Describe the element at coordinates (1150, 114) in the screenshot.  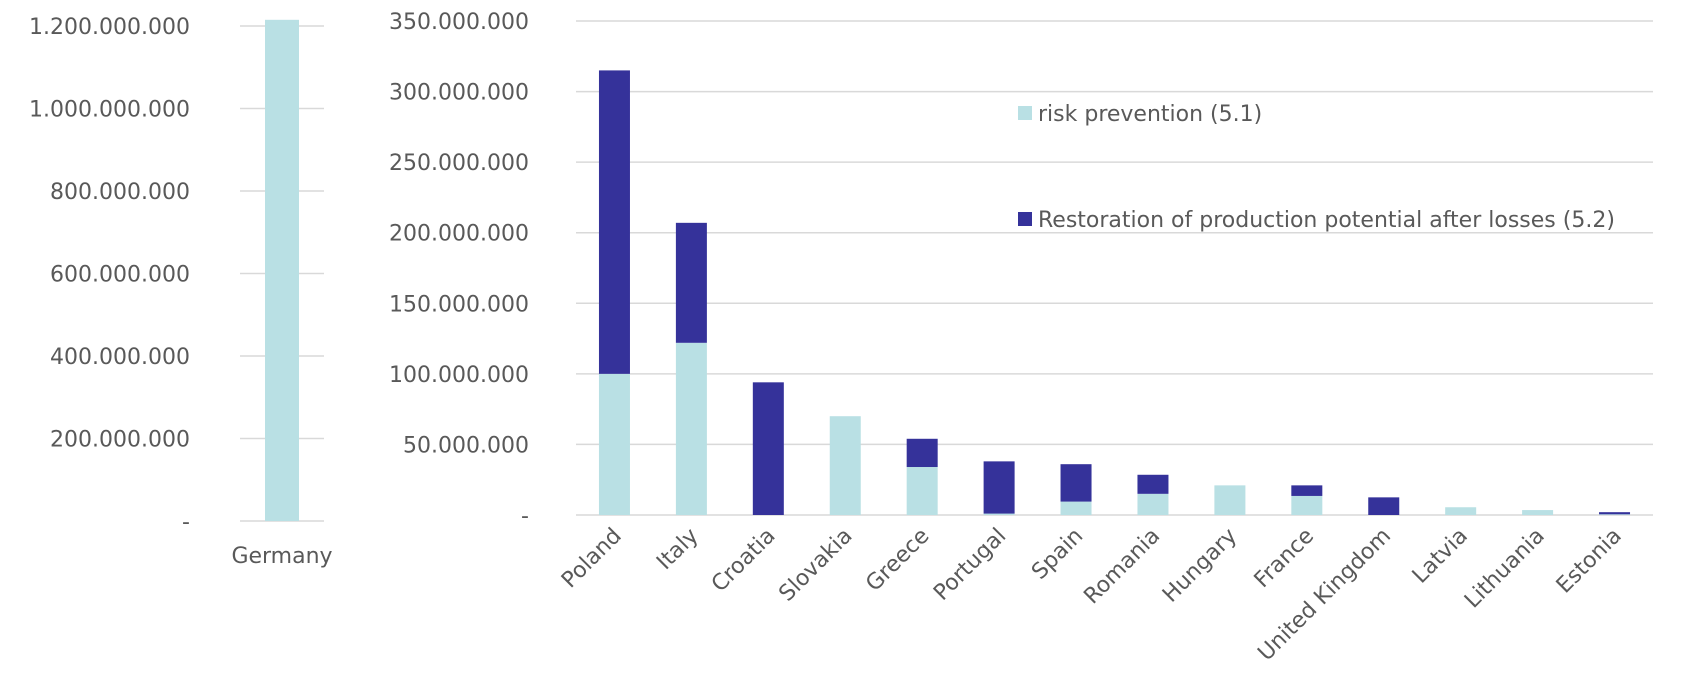
I see `legend-label: risk prevention (5.1)` at that location.